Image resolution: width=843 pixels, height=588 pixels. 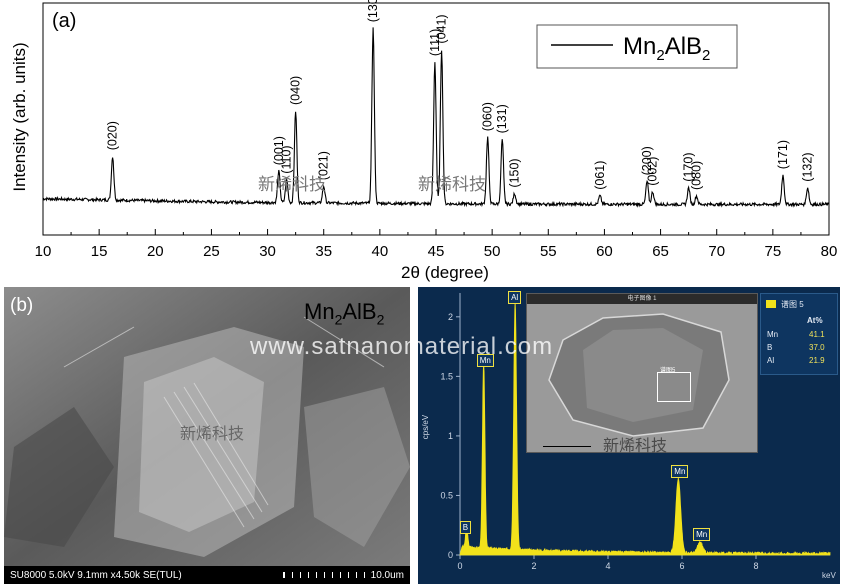 I want to click on inset-scale-bar, so click(x=567, y=446).